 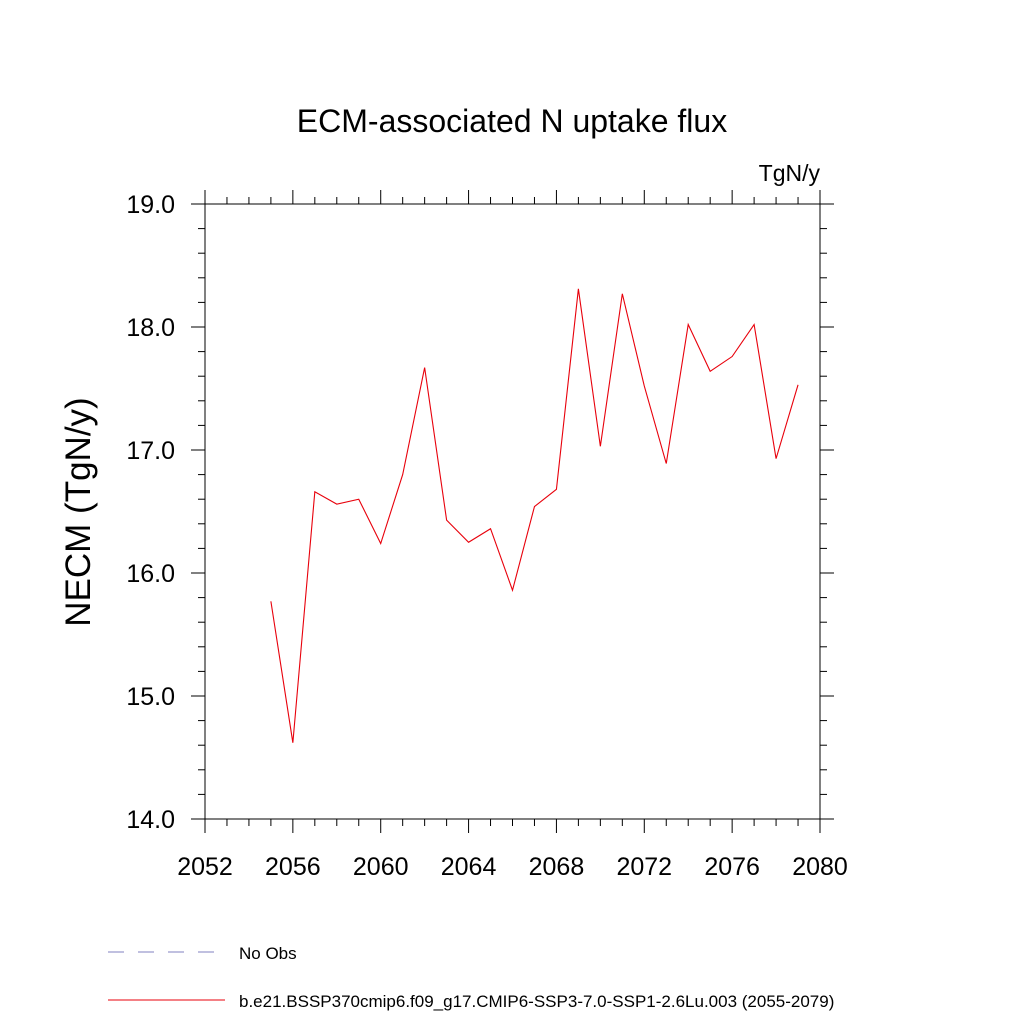 What do you see at coordinates (150, 328) in the screenshot?
I see `y-tick-label: 18.0` at bounding box center [150, 328].